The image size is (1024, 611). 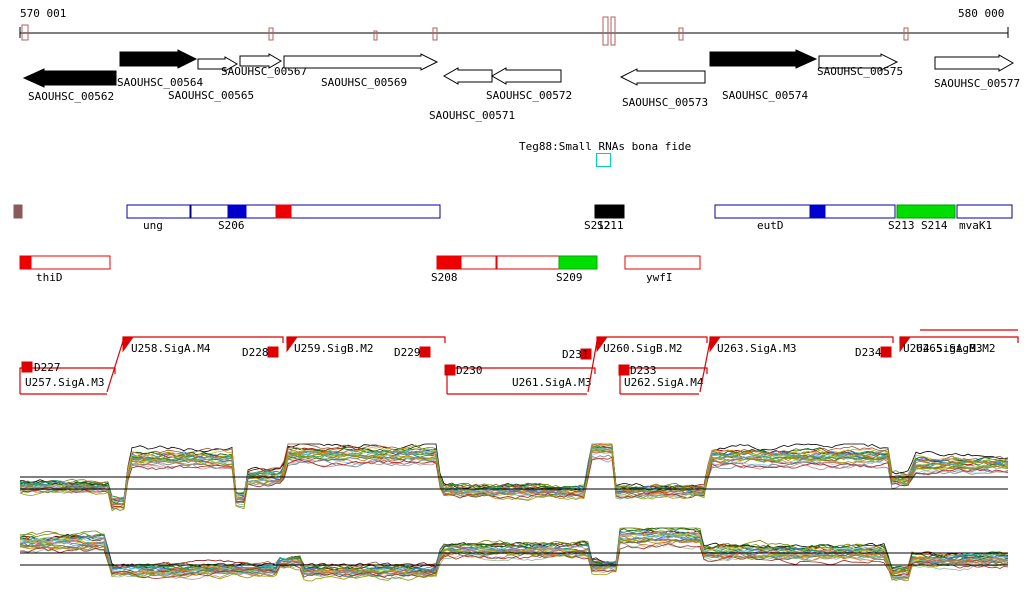 I want to click on gene-label: SAOUHSC_00562, so click(x=71, y=96).